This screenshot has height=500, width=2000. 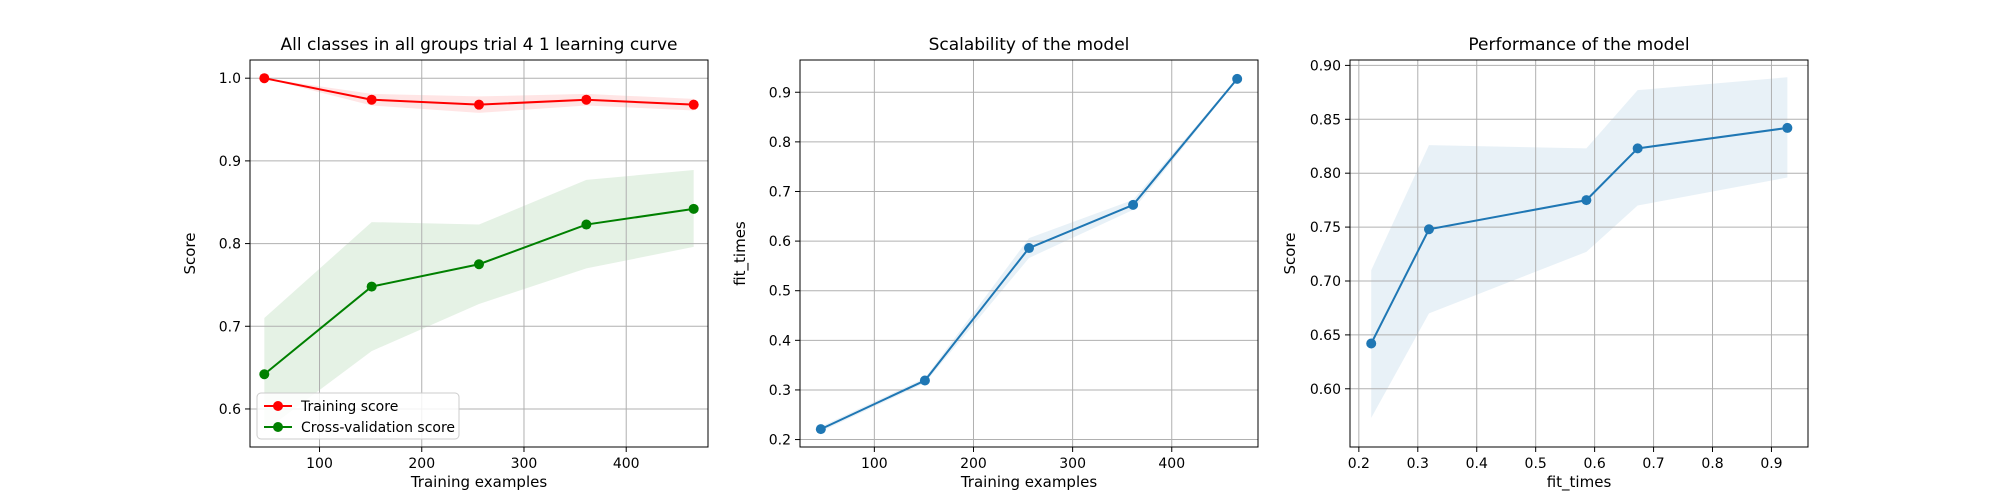 I want to click on legend-label-training: Training score, so click(x=349, y=407).